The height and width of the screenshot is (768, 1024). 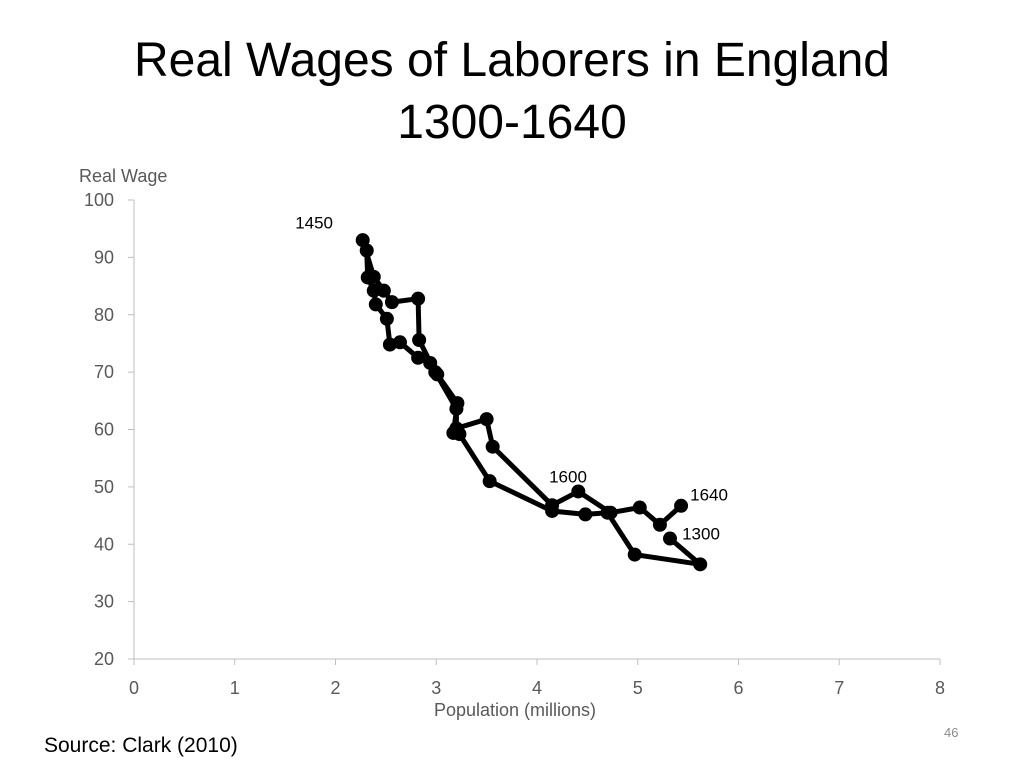 What do you see at coordinates (104, 659) in the screenshot?
I see `y-tick-label: 20` at bounding box center [104, 659].